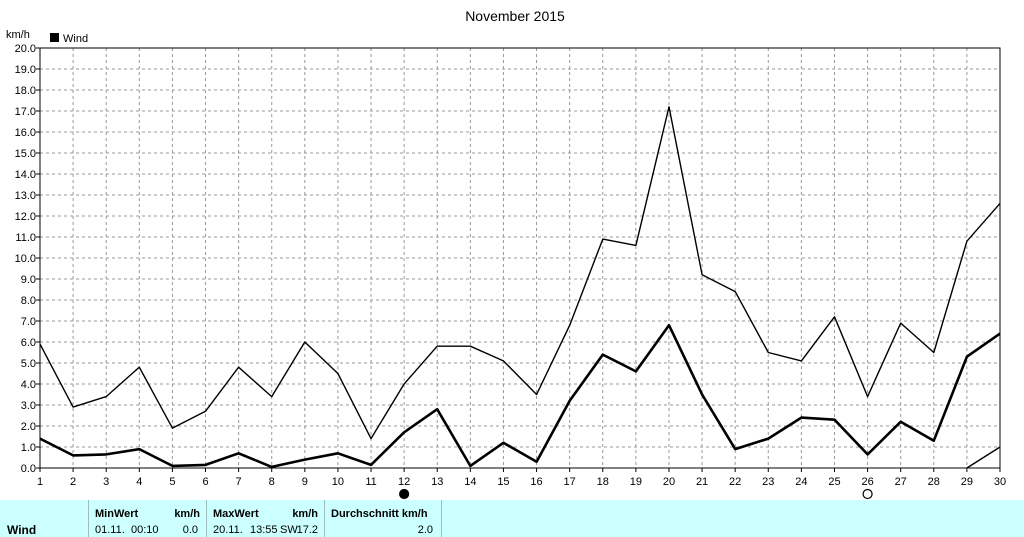 The height and width of the screenshot is (537, 1024). Describe the element at coordinates (139, 482) in the screenshot. I see `x-tick-label: 4` at that location.